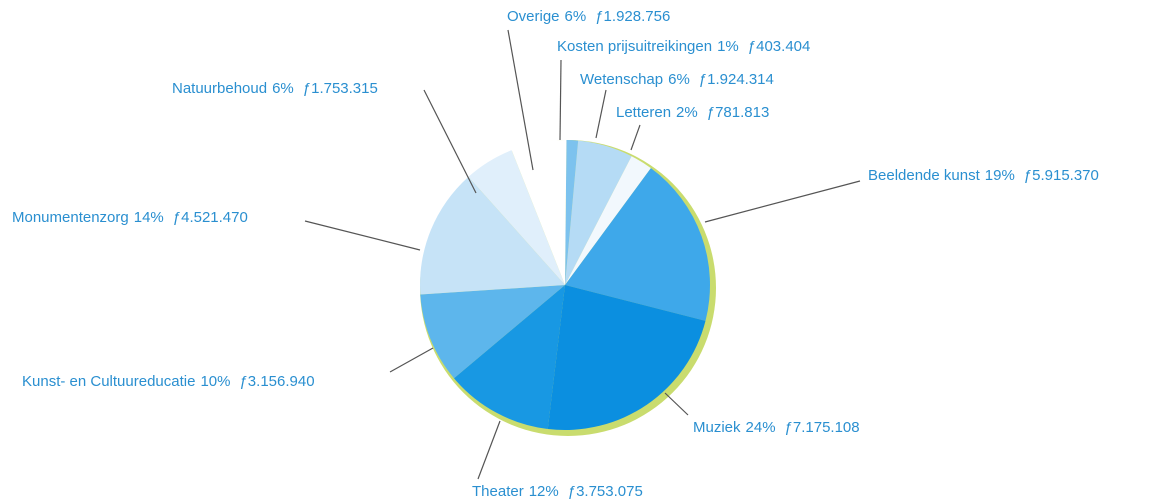 This screenshot has height=504, width=1160. Describe the element at coordinates (822, 427) in the screenshot. I see `amount-label: ƒ7.175.108` at that location.